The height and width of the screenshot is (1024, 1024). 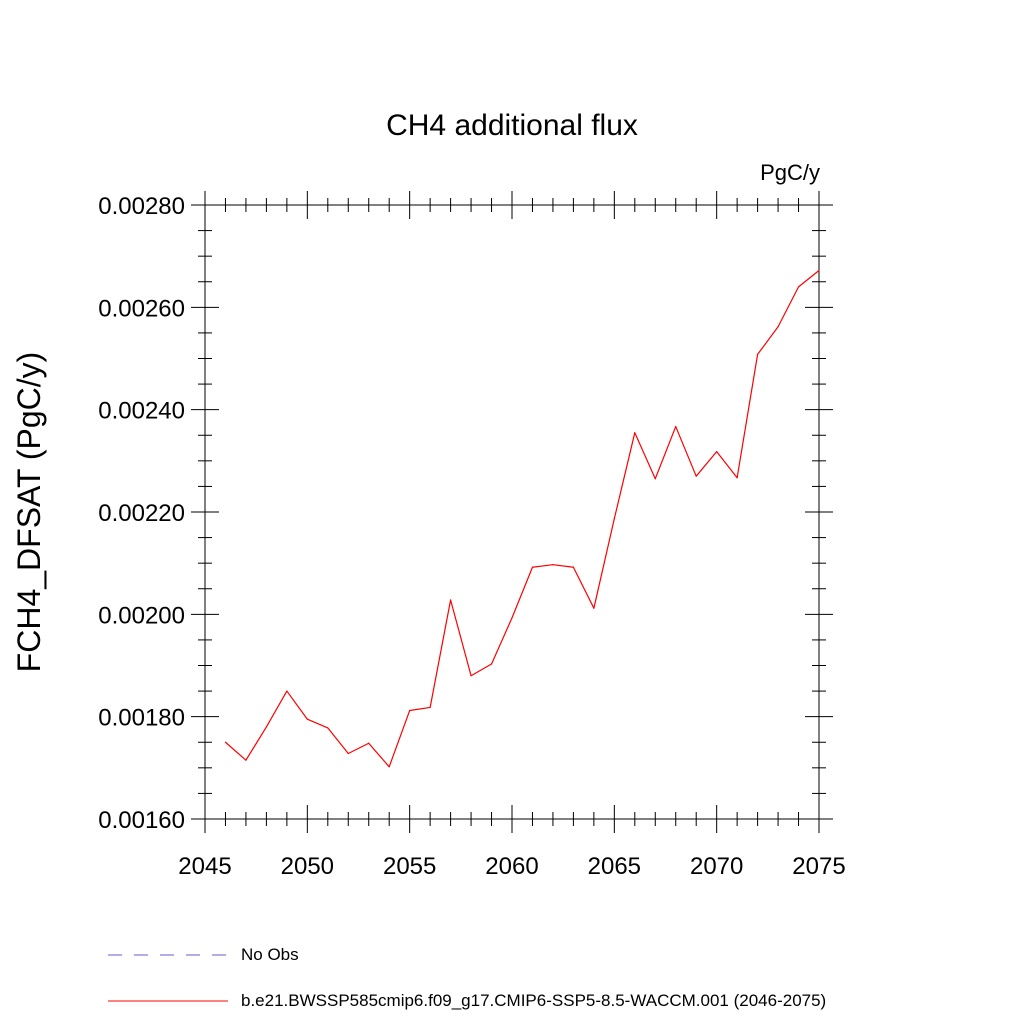 What do you see at coordinates (141, 513) in the screenshot?
I see `y-tick-label: 0.00220` at bounding box center [141, 513].